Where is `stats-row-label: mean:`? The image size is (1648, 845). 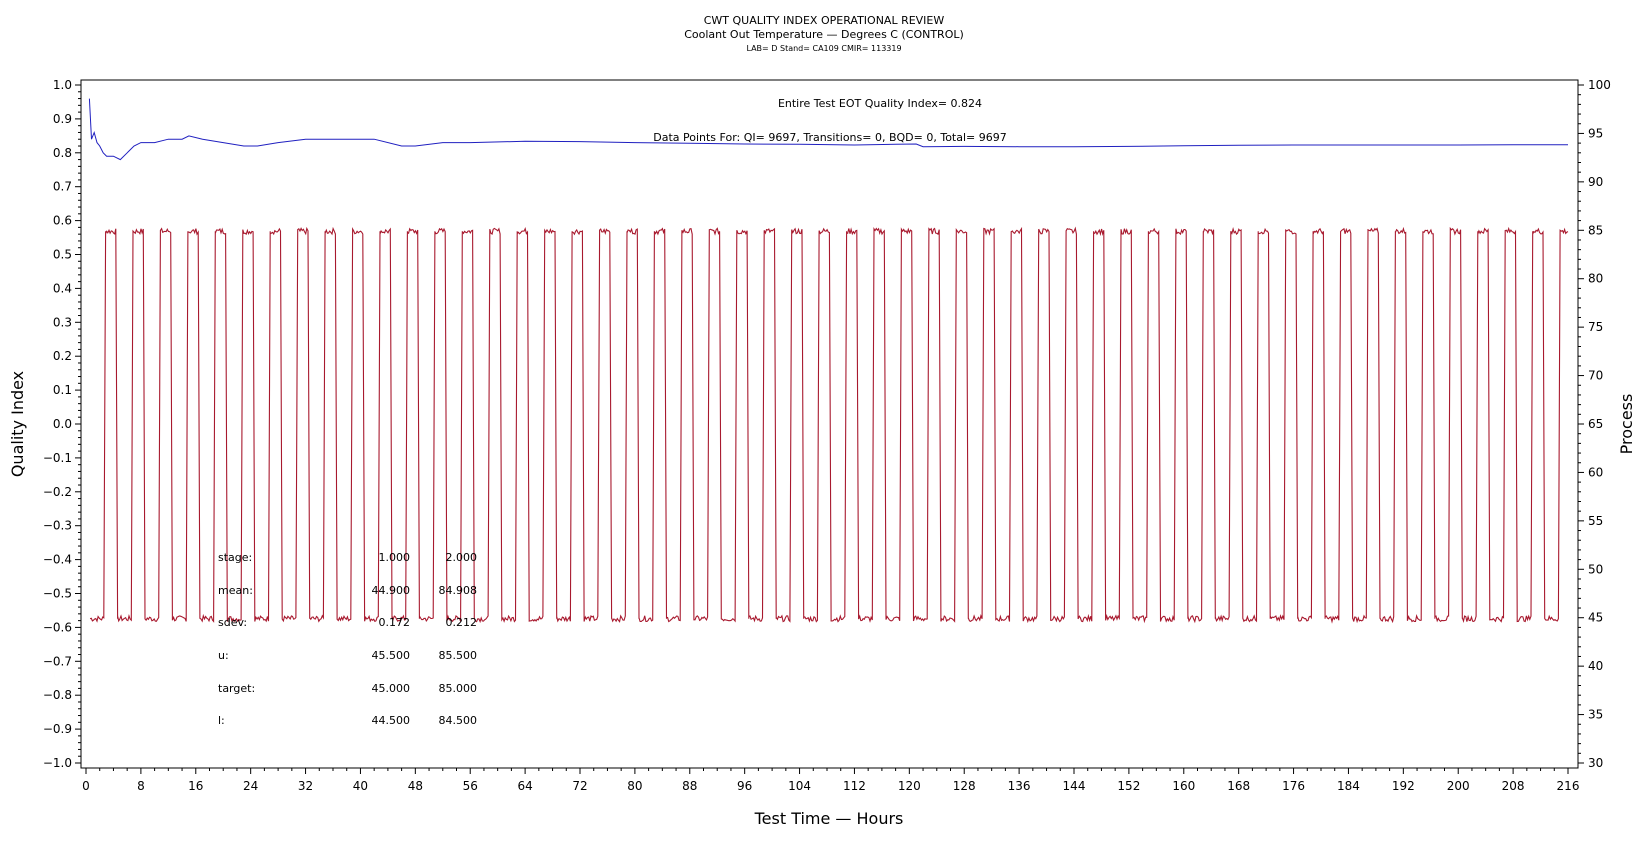 stats-row-label: mean: is located at coordinates (235, 590).